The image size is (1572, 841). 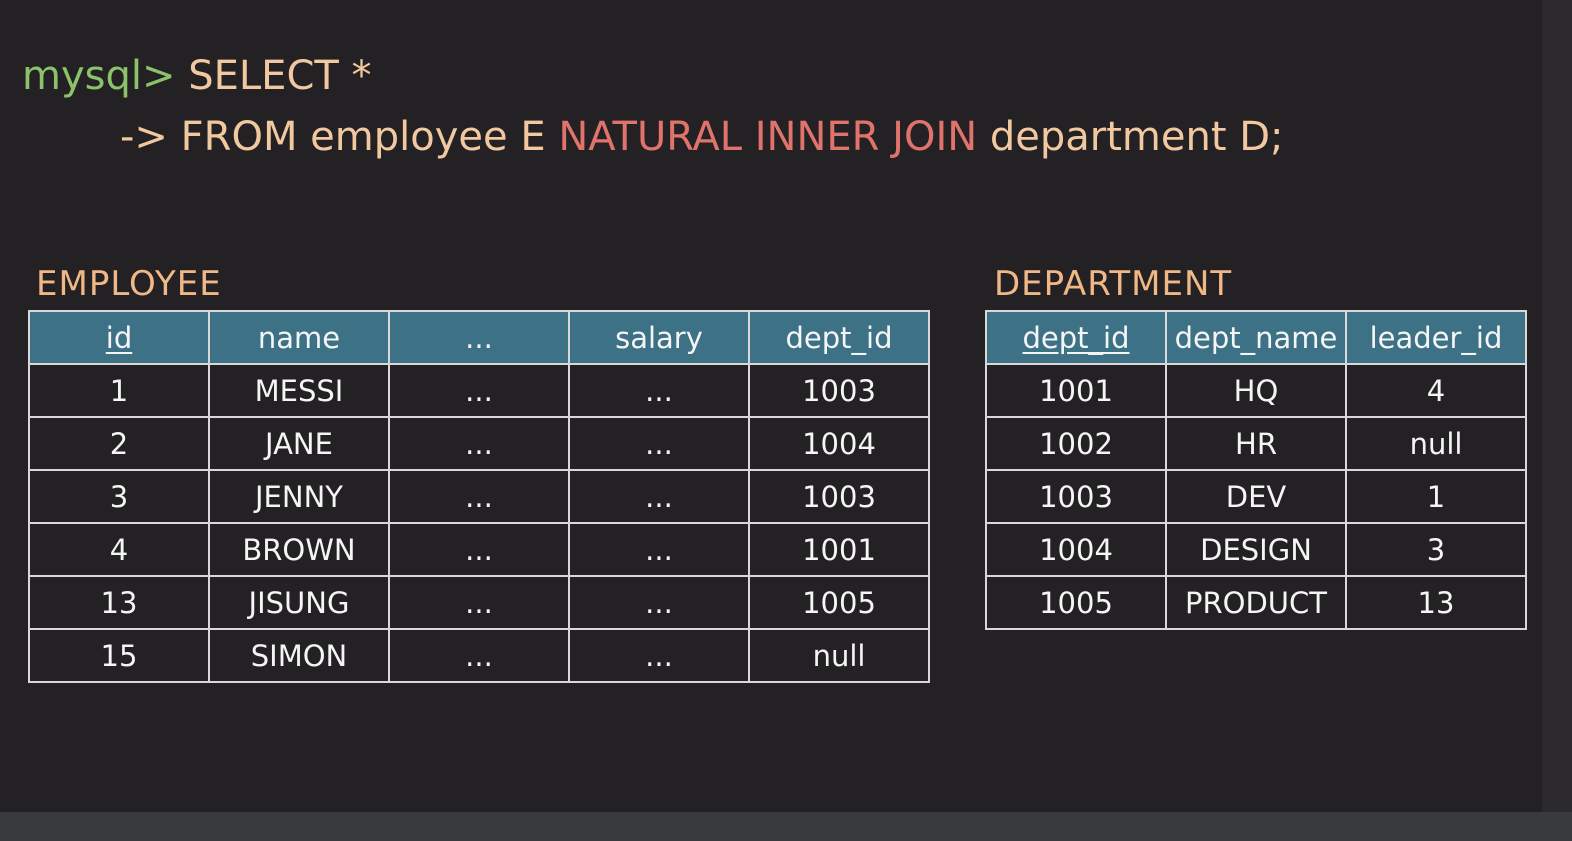 What do you see at coordinates (1436, 337) in the screenshot?
I see `department-col-leader-id: leader_id` at bounding box center [1436, 337].